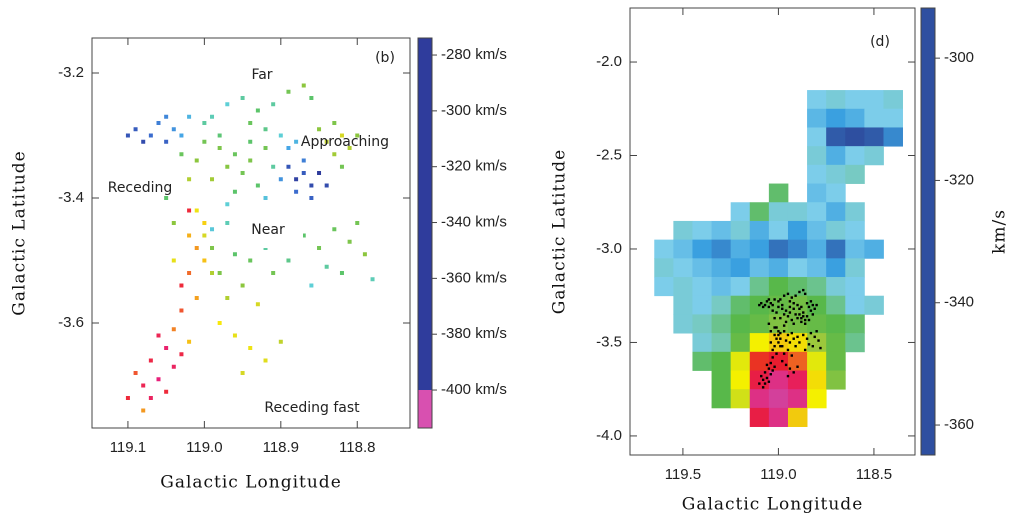  What do you see at coordinates (773, 505) in the screenshot?
I see `x-axis-title: Galactic Longitude` at bounding box center [773, 505].